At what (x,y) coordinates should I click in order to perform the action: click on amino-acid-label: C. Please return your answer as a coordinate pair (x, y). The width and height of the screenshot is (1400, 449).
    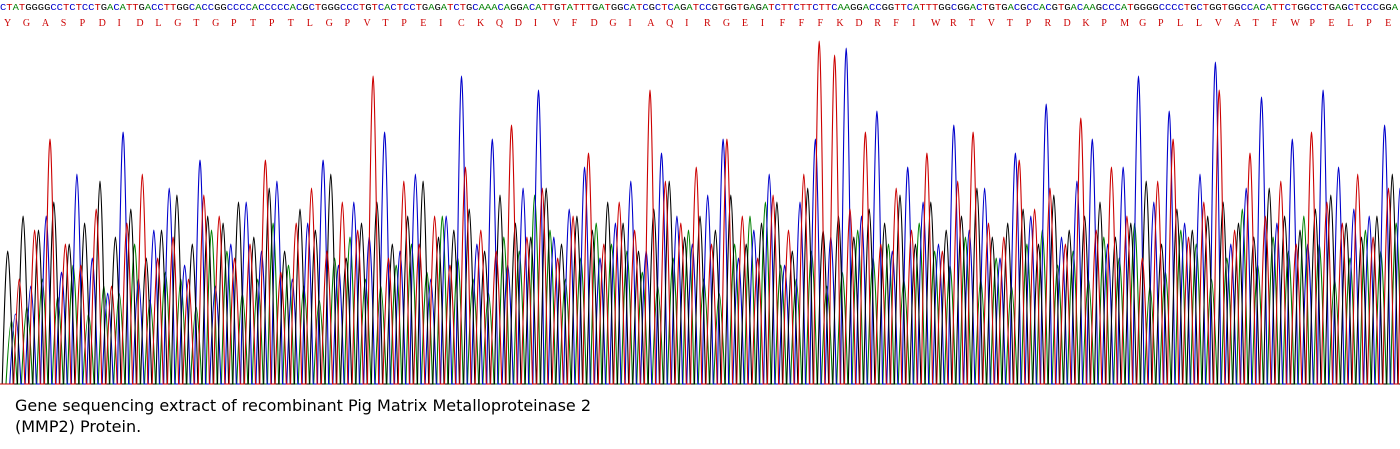
    Looking at the image, I should click on (461, 23).